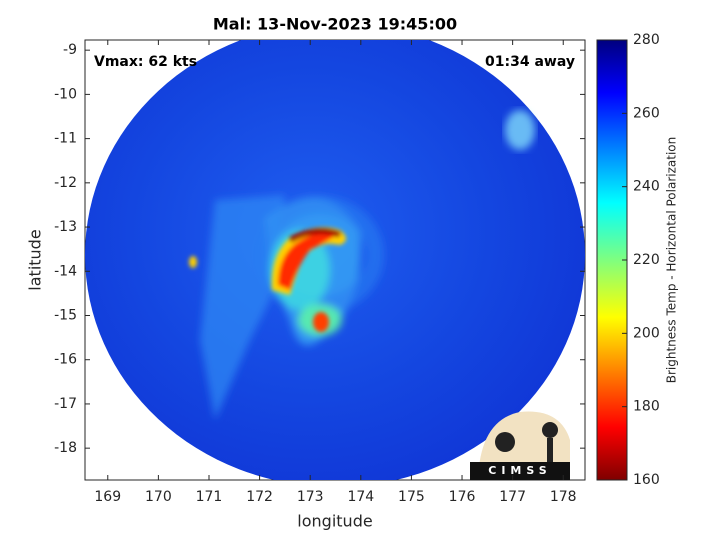 The width and height of the screenshot is (720, 544). What do you see at coordinates (209, 497) in the screenshot?
I see `x-tick-label: 171` at bounding box center [209, 497].